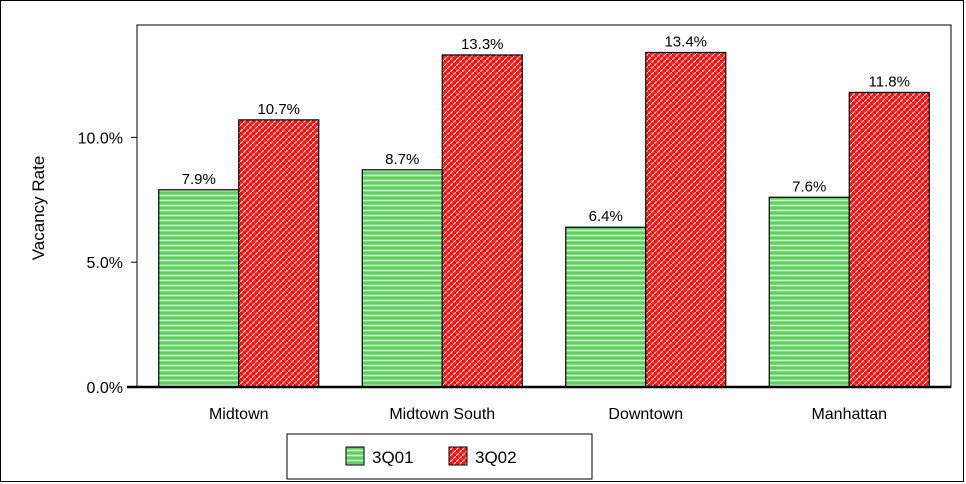  What do you see at coordinates (606, 216) in the screenshot?
I see `data-label-3q01-downtown: 6.4%` at bounding box center [606, 216].